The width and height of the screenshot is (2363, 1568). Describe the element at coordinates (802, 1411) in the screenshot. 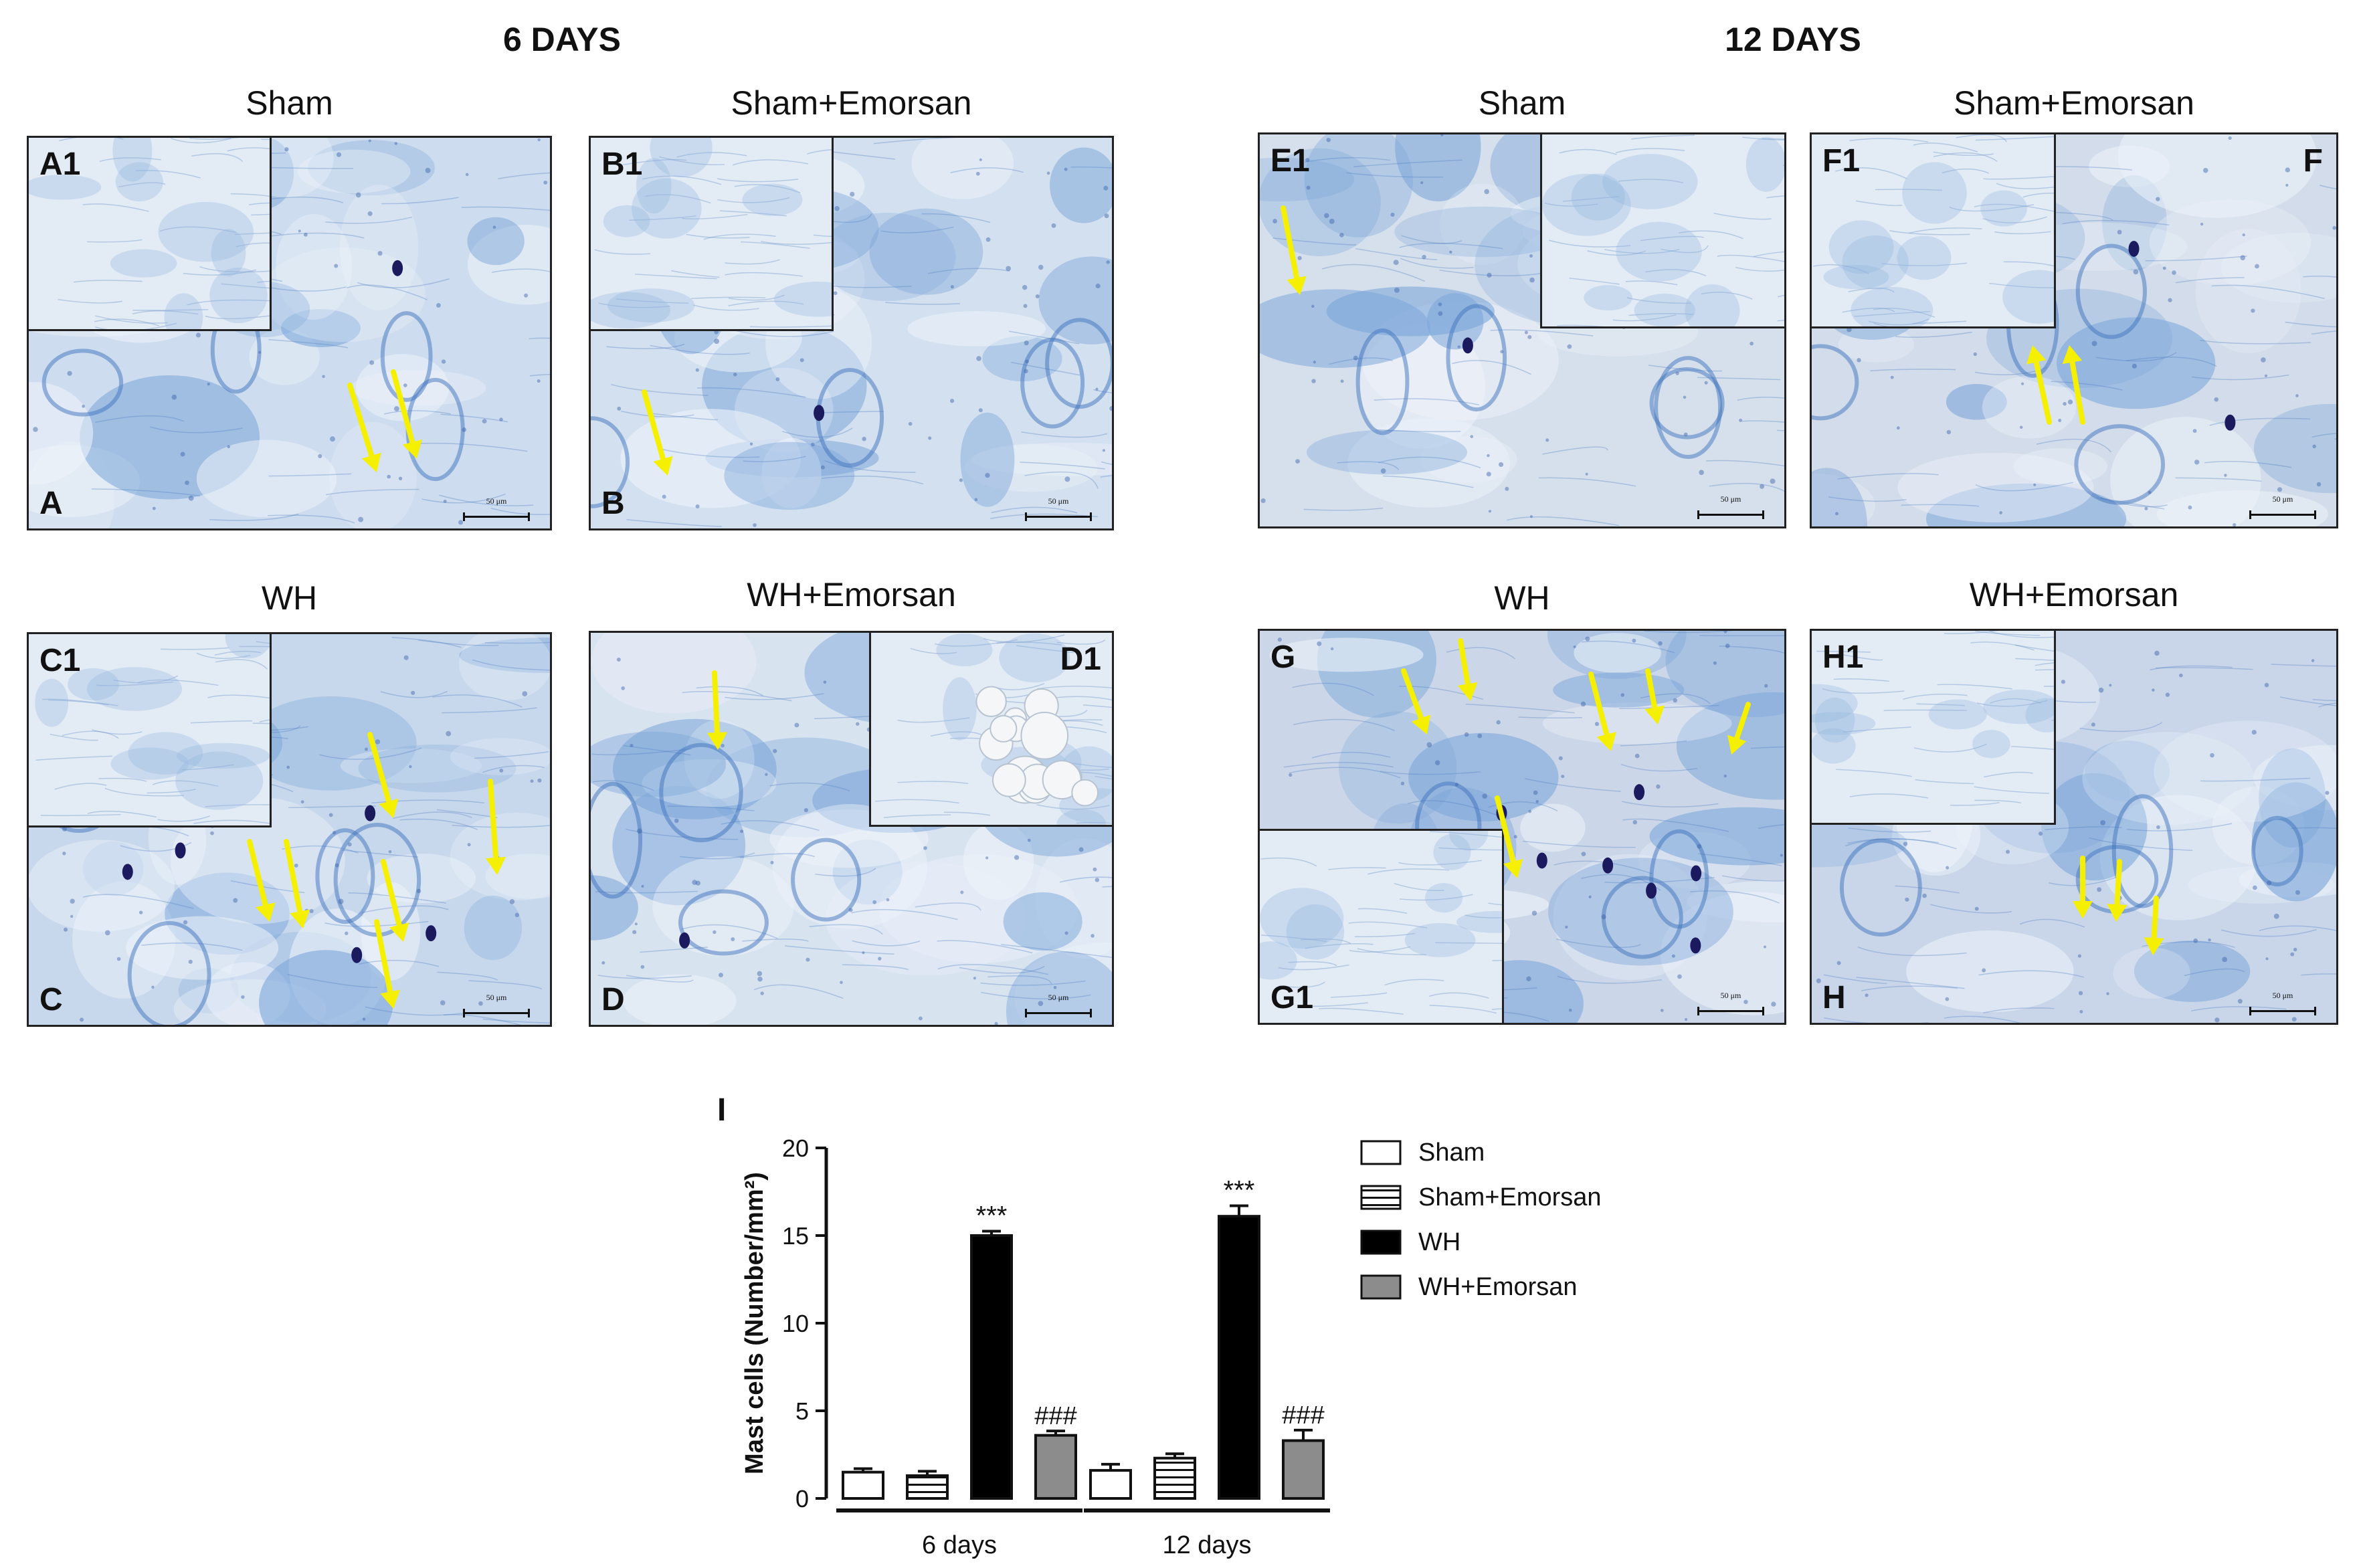

I see `y-tick-label: 5` at that location.